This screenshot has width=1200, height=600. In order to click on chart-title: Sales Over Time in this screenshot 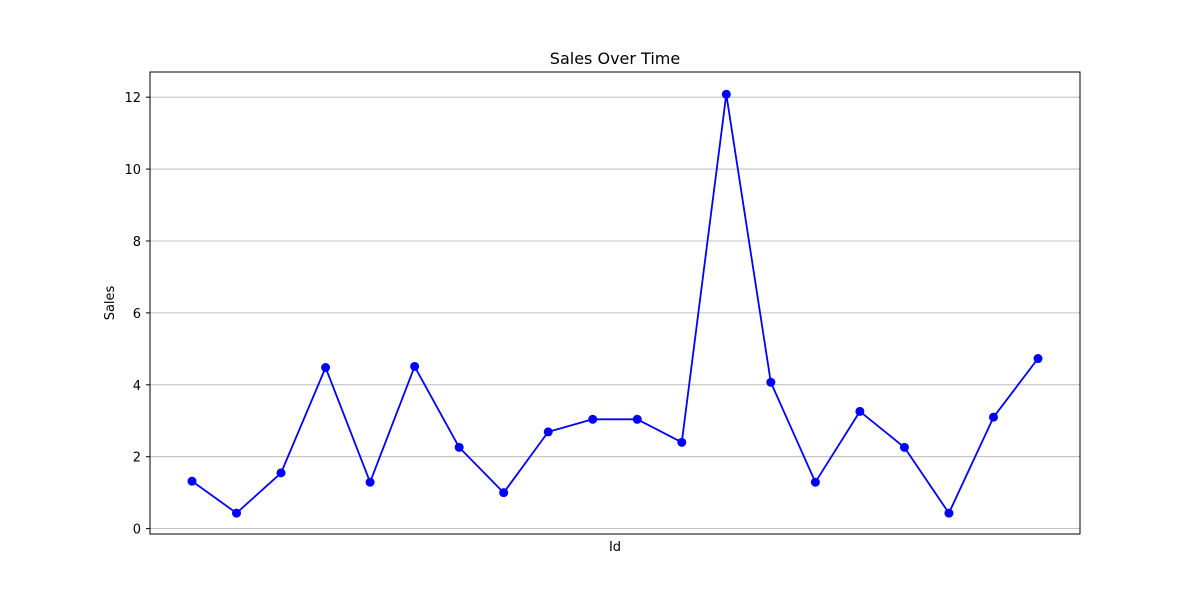, I will do `click(615, 58)`.